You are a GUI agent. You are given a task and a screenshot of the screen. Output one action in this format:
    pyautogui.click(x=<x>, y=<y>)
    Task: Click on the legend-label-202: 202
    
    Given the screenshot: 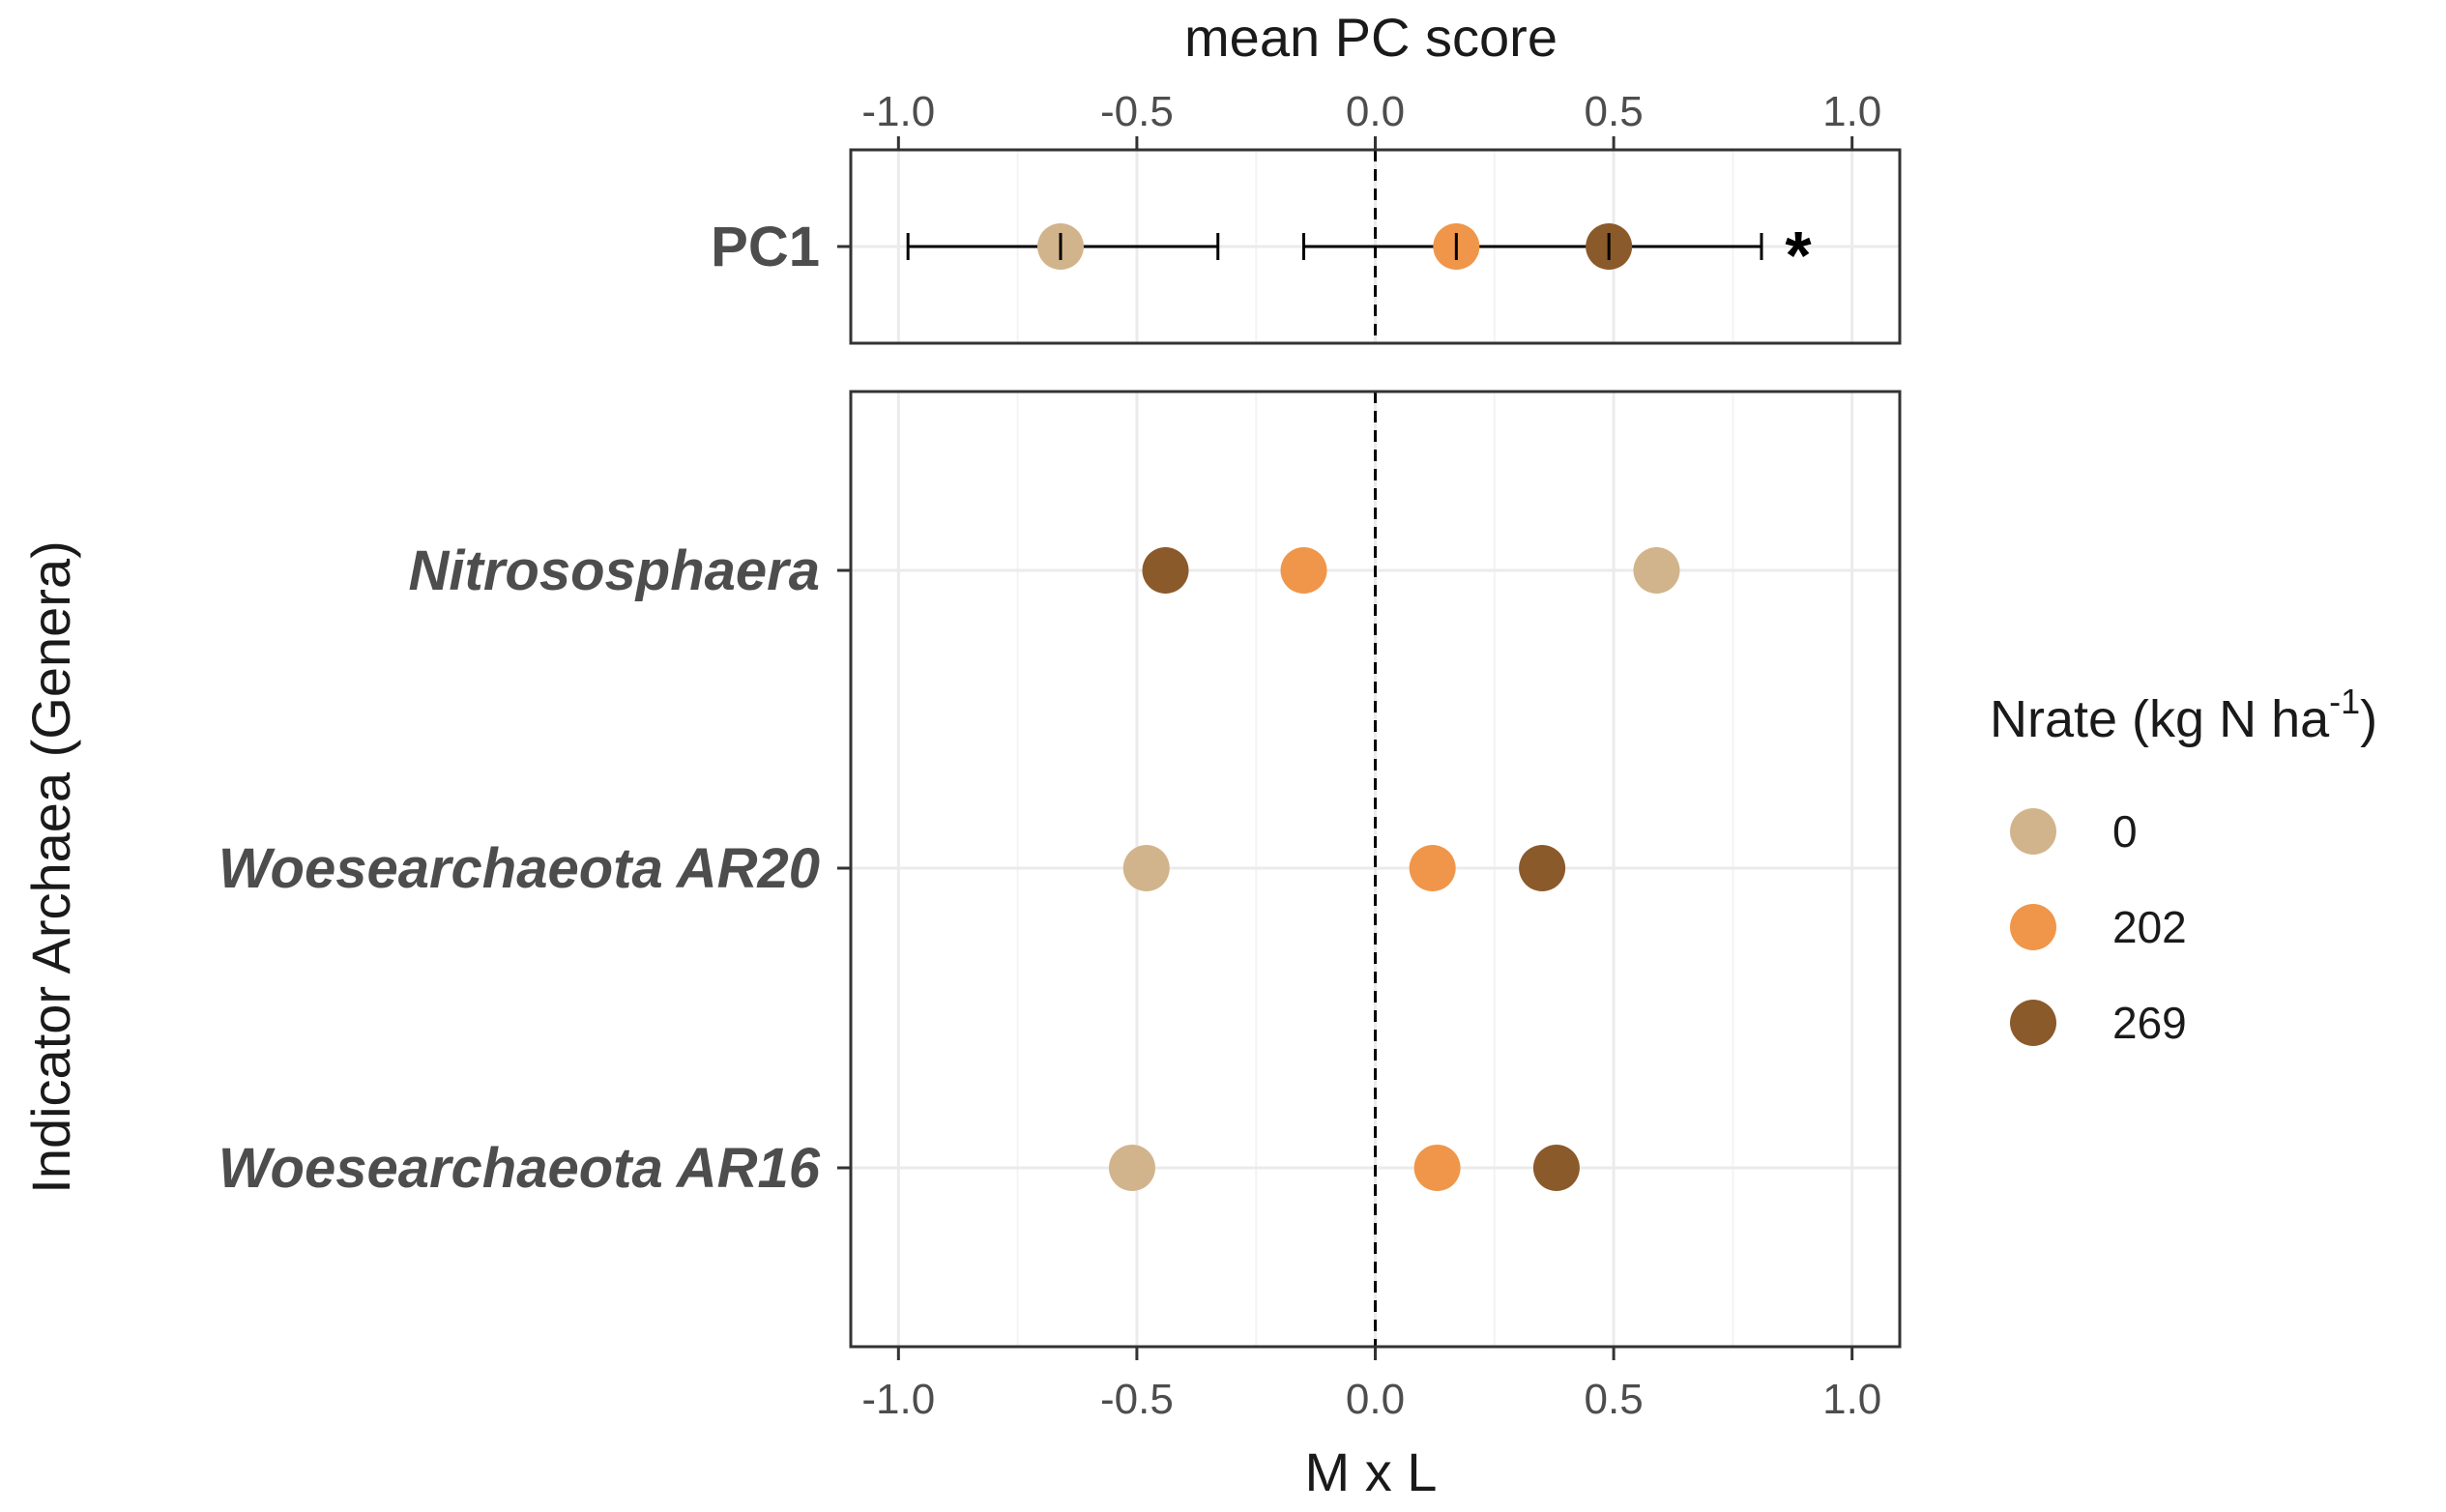 What is the action you would take?
    pyautogui.click(x=2149, y=927)
    